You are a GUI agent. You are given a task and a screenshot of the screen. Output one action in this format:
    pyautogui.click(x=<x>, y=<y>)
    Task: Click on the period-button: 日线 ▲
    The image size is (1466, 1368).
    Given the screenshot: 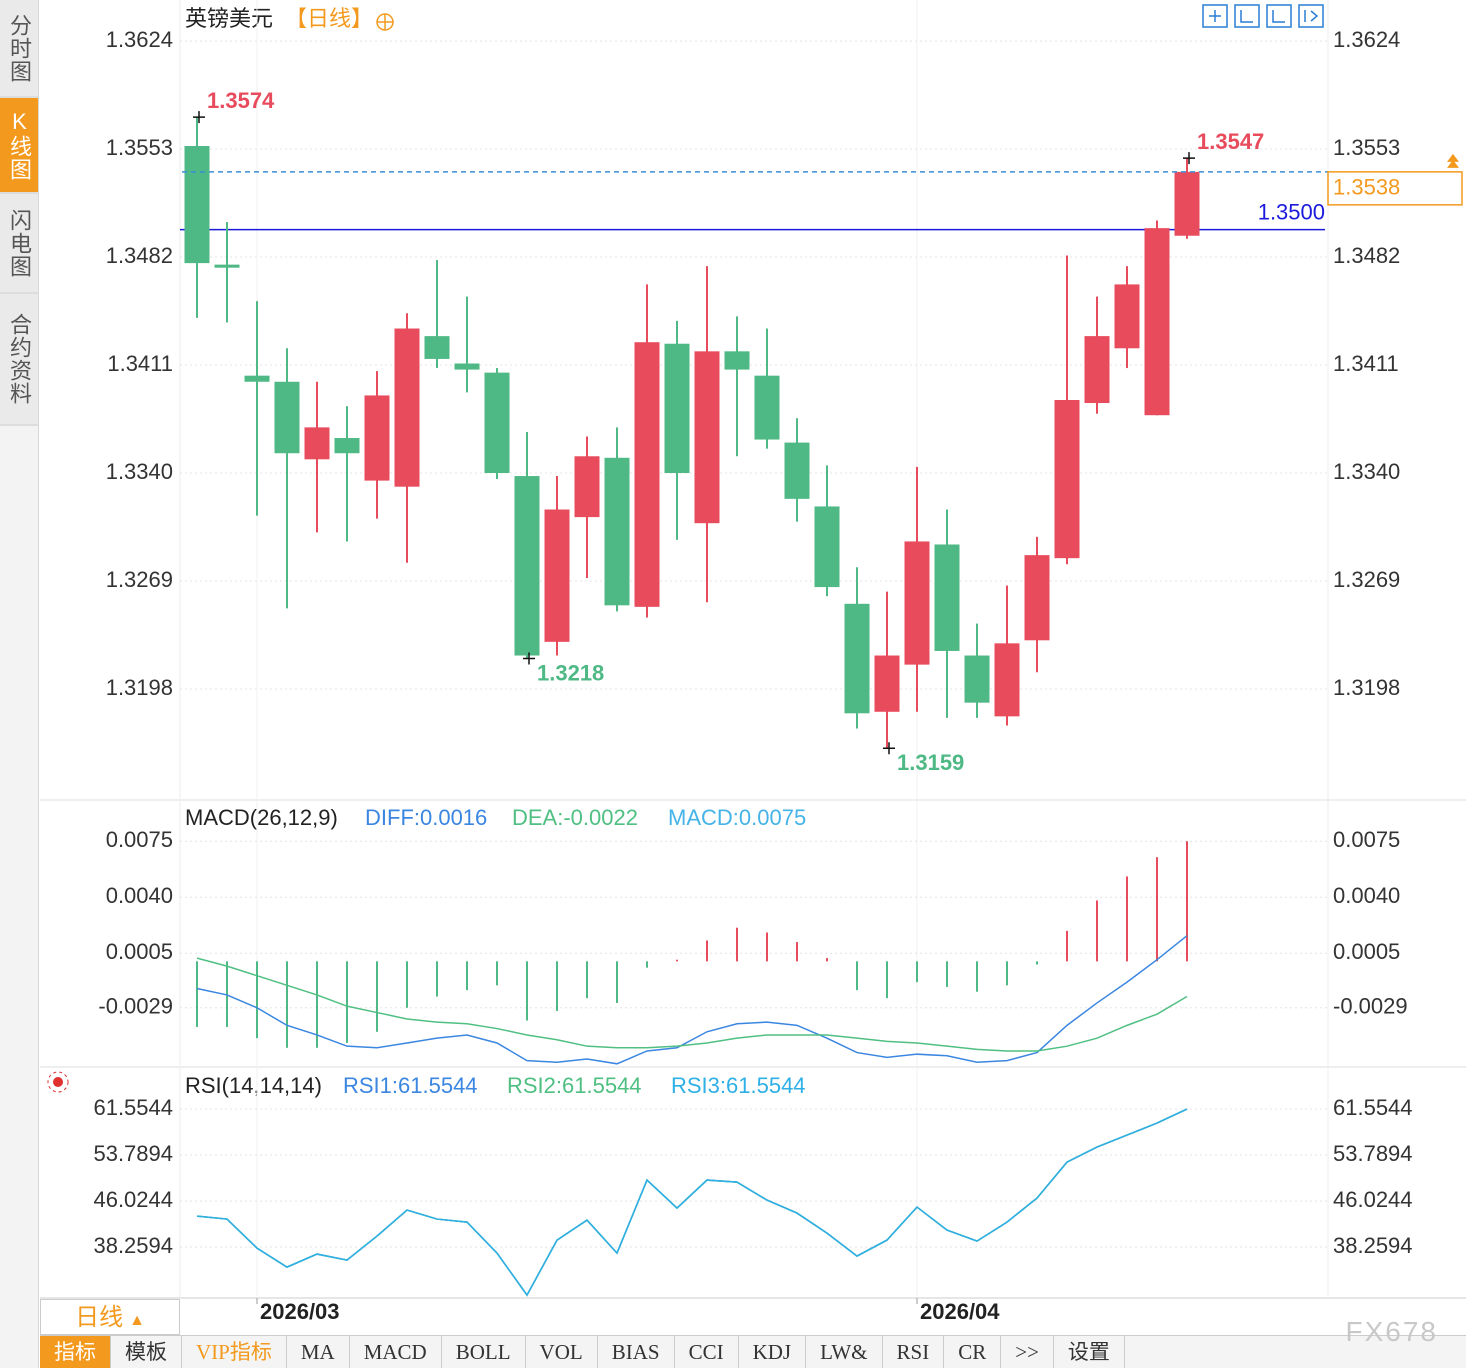 What is the action you would take?
    pyautogui.click(x=110, y=1317)
    